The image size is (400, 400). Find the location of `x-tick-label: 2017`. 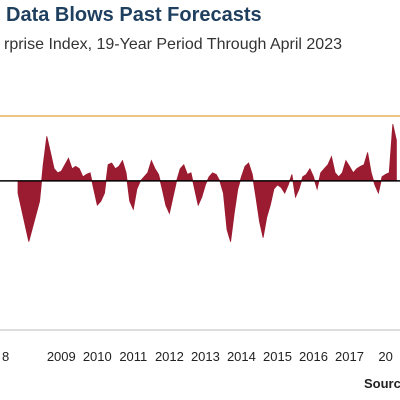

x-tick-label: 2017 is located at coordinates (349, 356).